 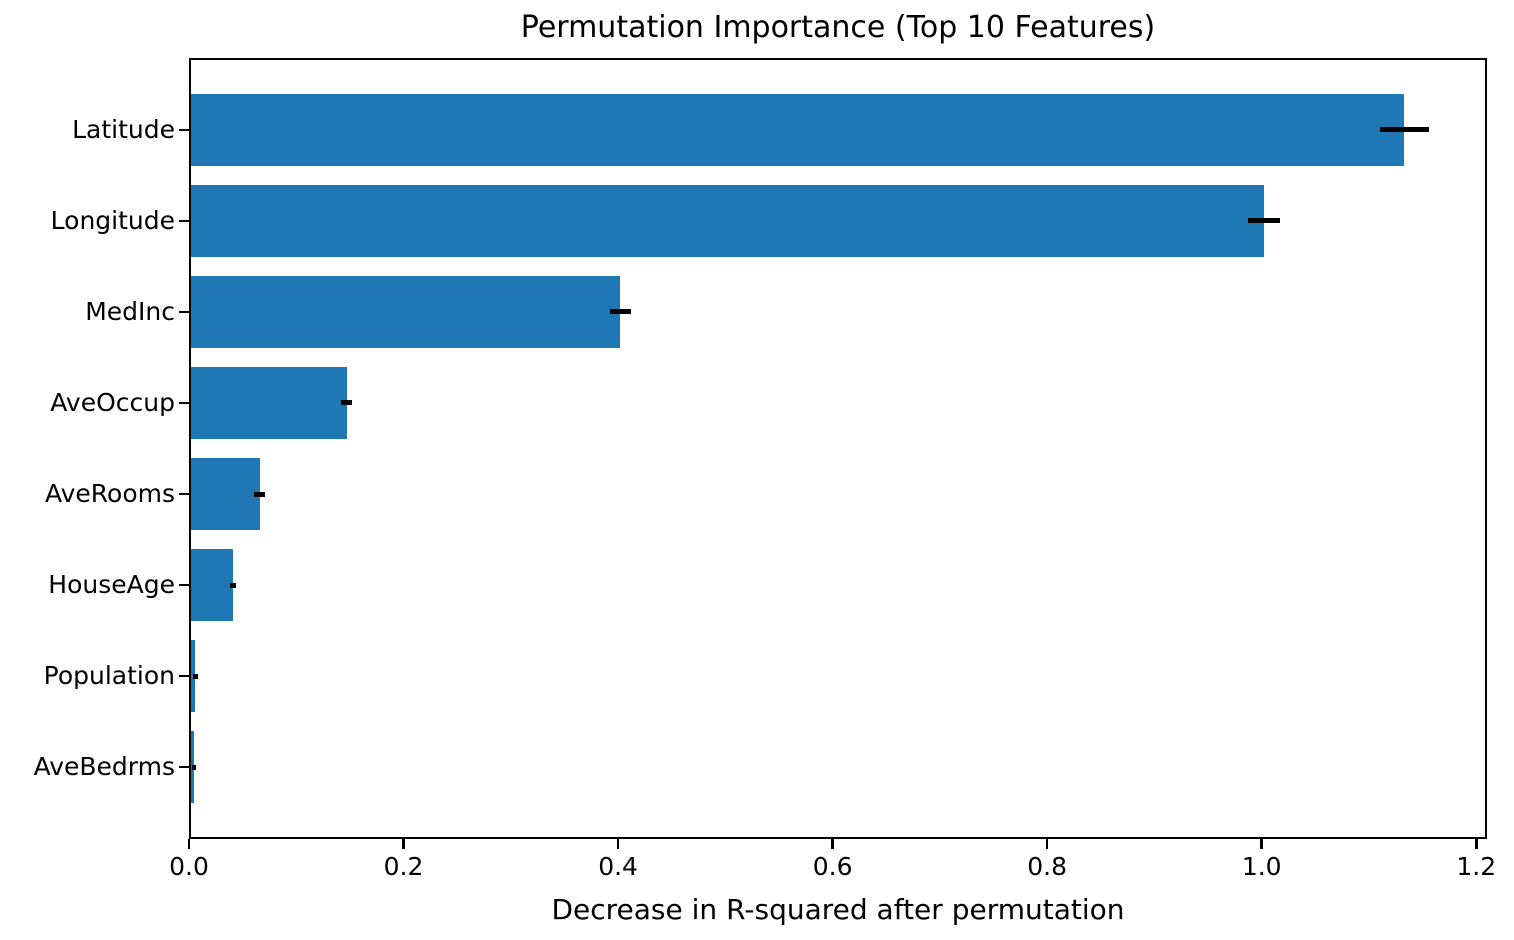 I want to click on x-tick-label: 1.2, so click(x=1476, y=866).